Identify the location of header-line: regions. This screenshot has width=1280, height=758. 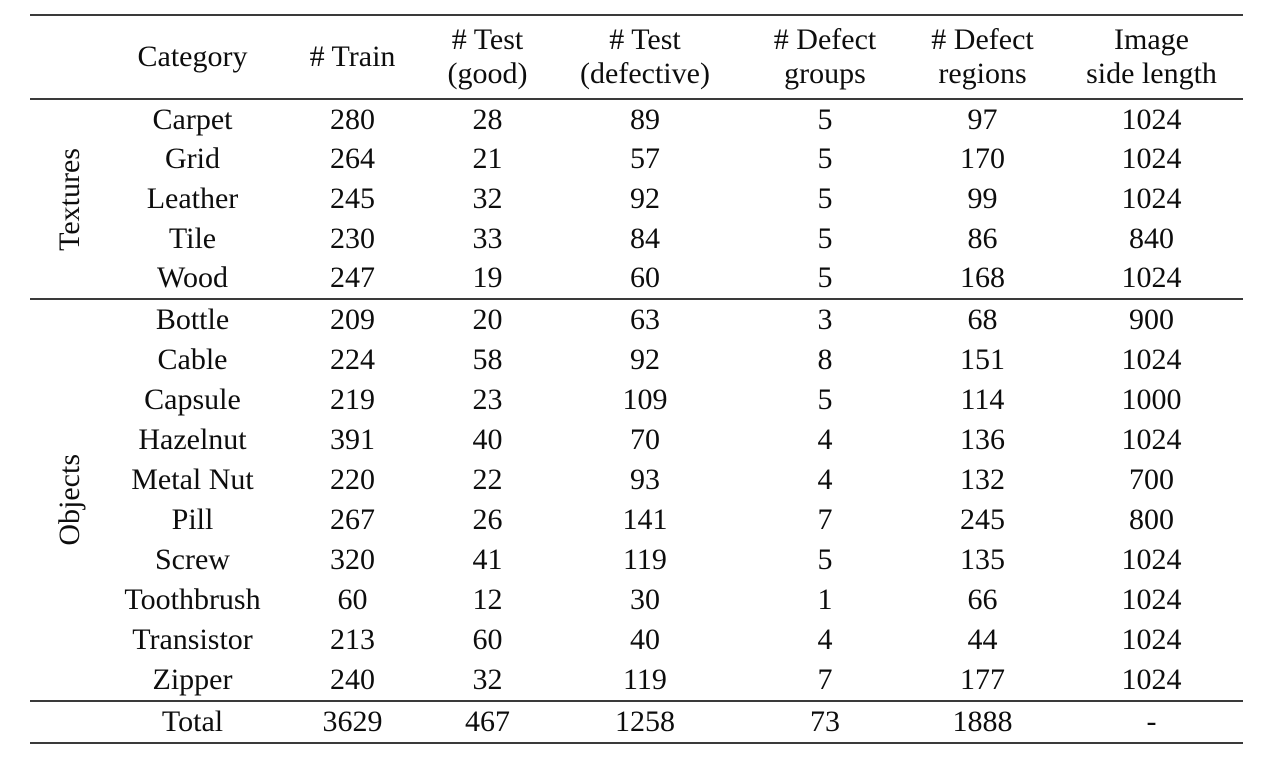
(982, 73).